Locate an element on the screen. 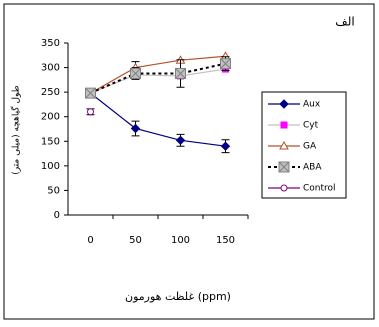 The height and width of the screenshot is (327, 379). legend-label: Control is located at coordinates (319, 189).